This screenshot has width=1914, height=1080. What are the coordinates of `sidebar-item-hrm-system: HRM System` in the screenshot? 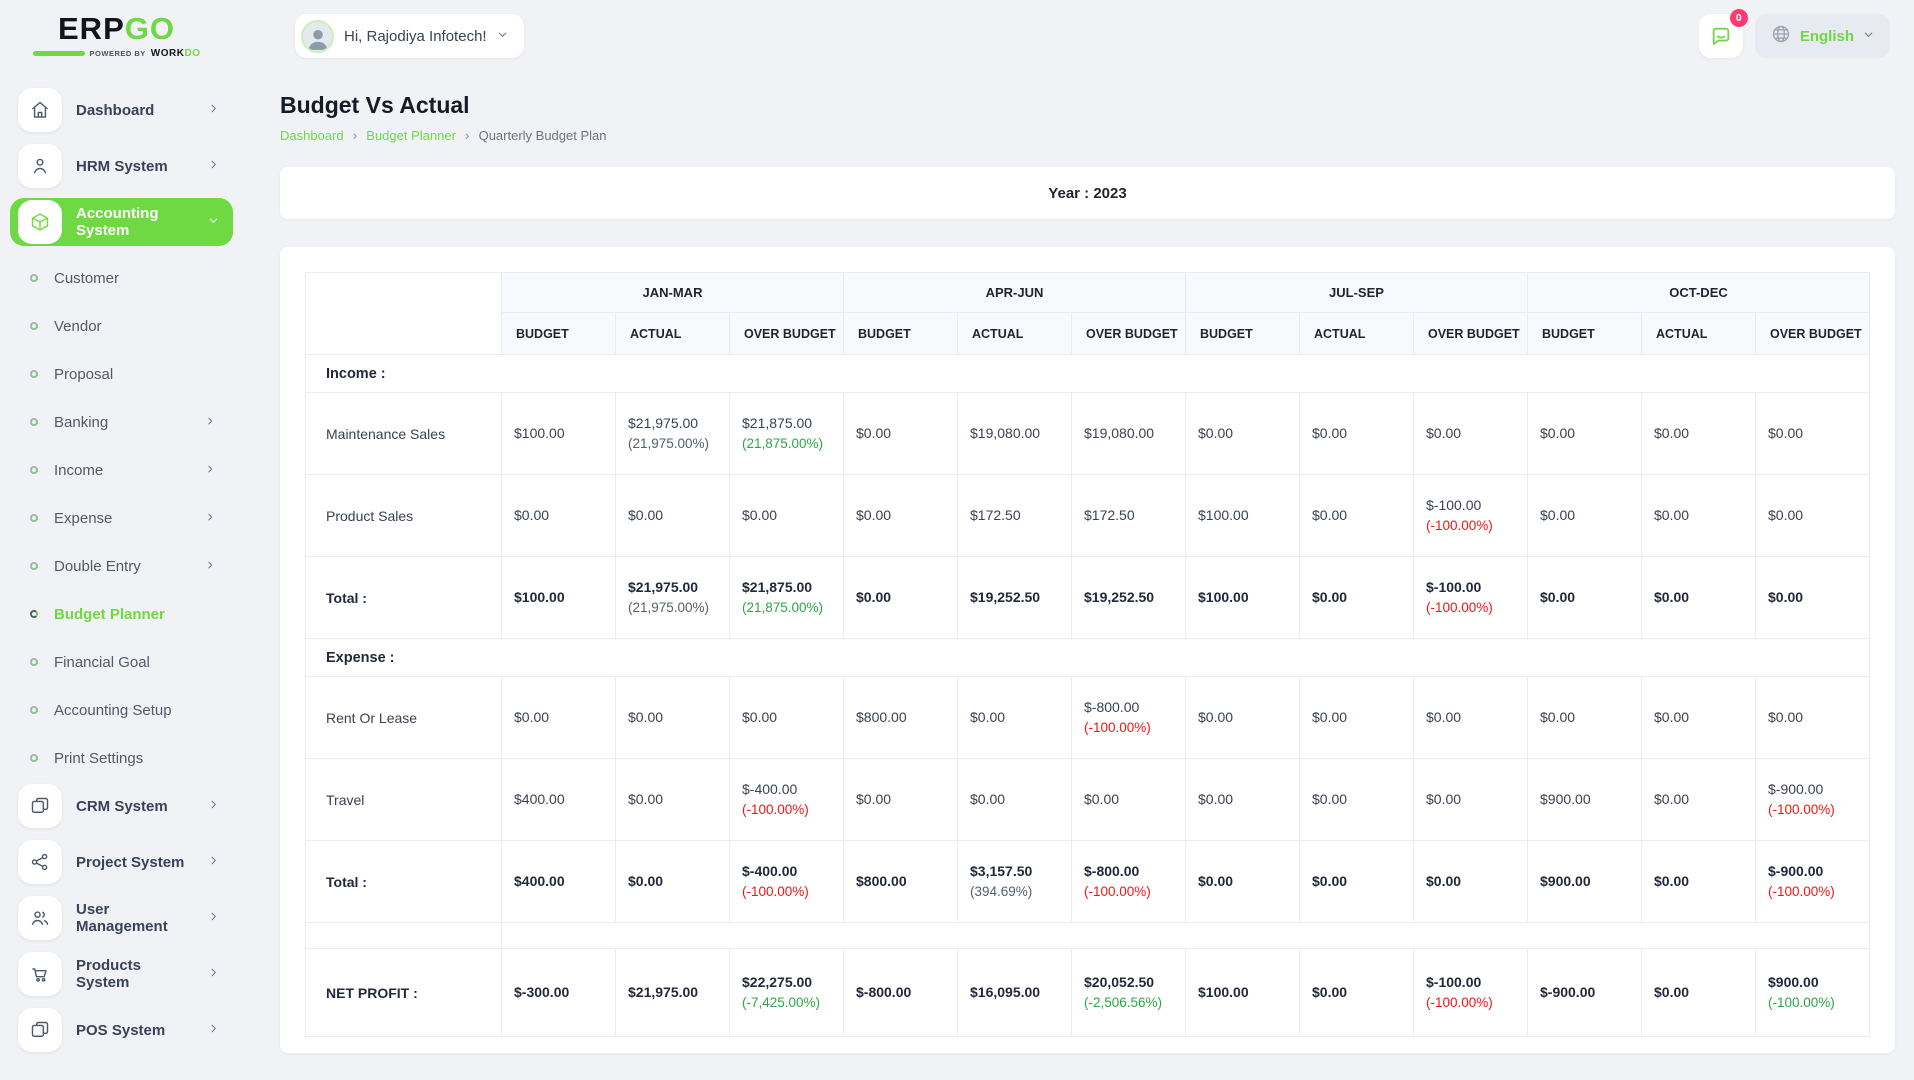 It's located at (121, 166).